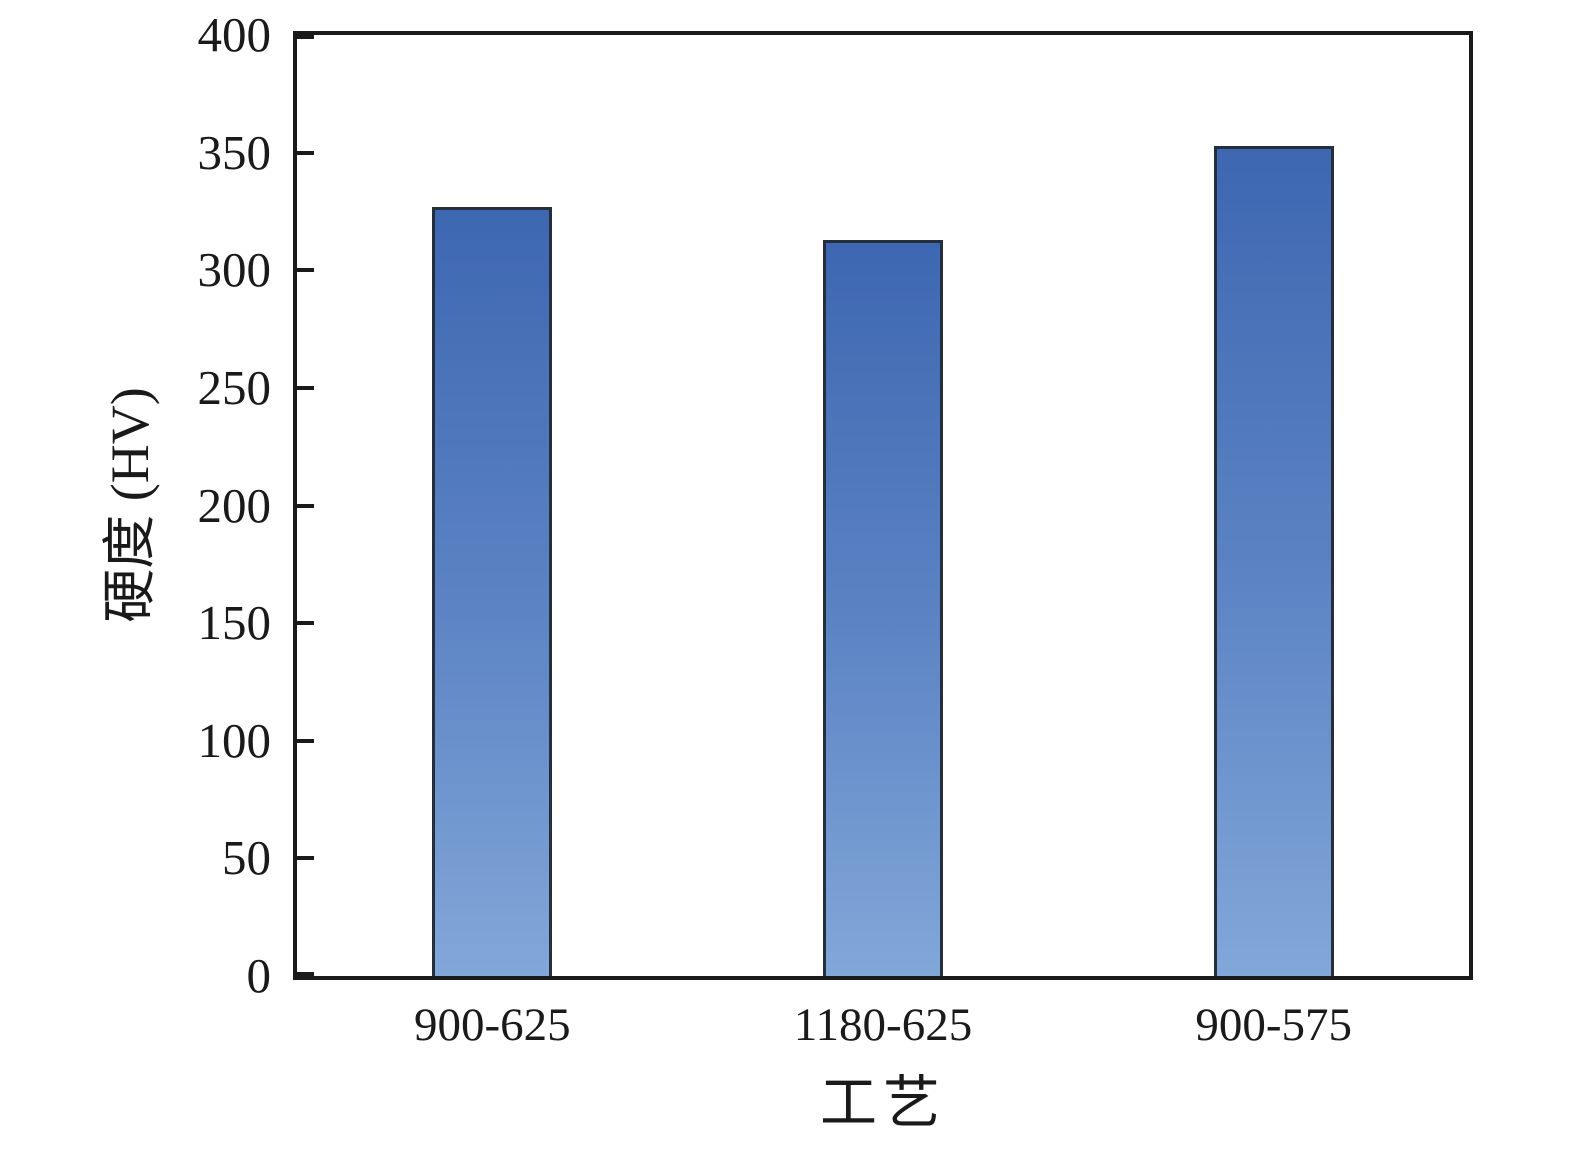 This screenshot has width=1575, height=1150. What do you see at coordinates (234, 152) in the screenshot?
I see `y-tick-label: 350` at bounding box center [234, 152].